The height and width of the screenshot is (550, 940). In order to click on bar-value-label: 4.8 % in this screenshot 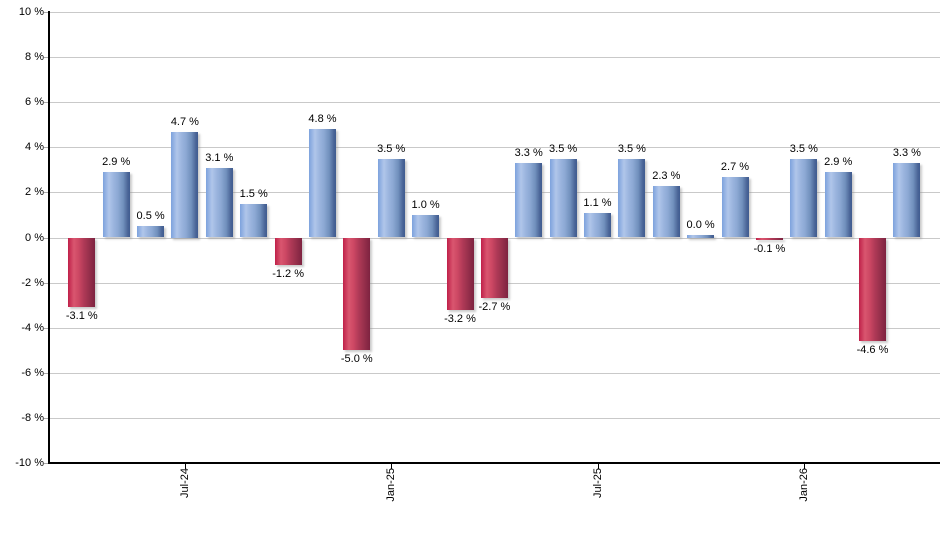, I will do `click(322, 119)`.